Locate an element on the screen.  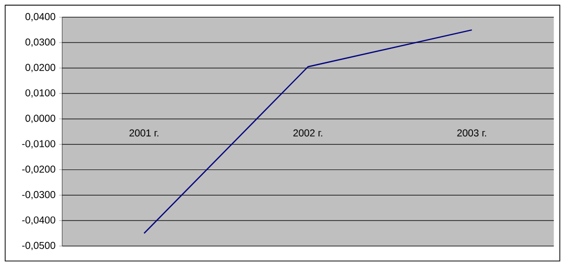
y-tick-label: -0,0400 is located at coordinates (39, 220).